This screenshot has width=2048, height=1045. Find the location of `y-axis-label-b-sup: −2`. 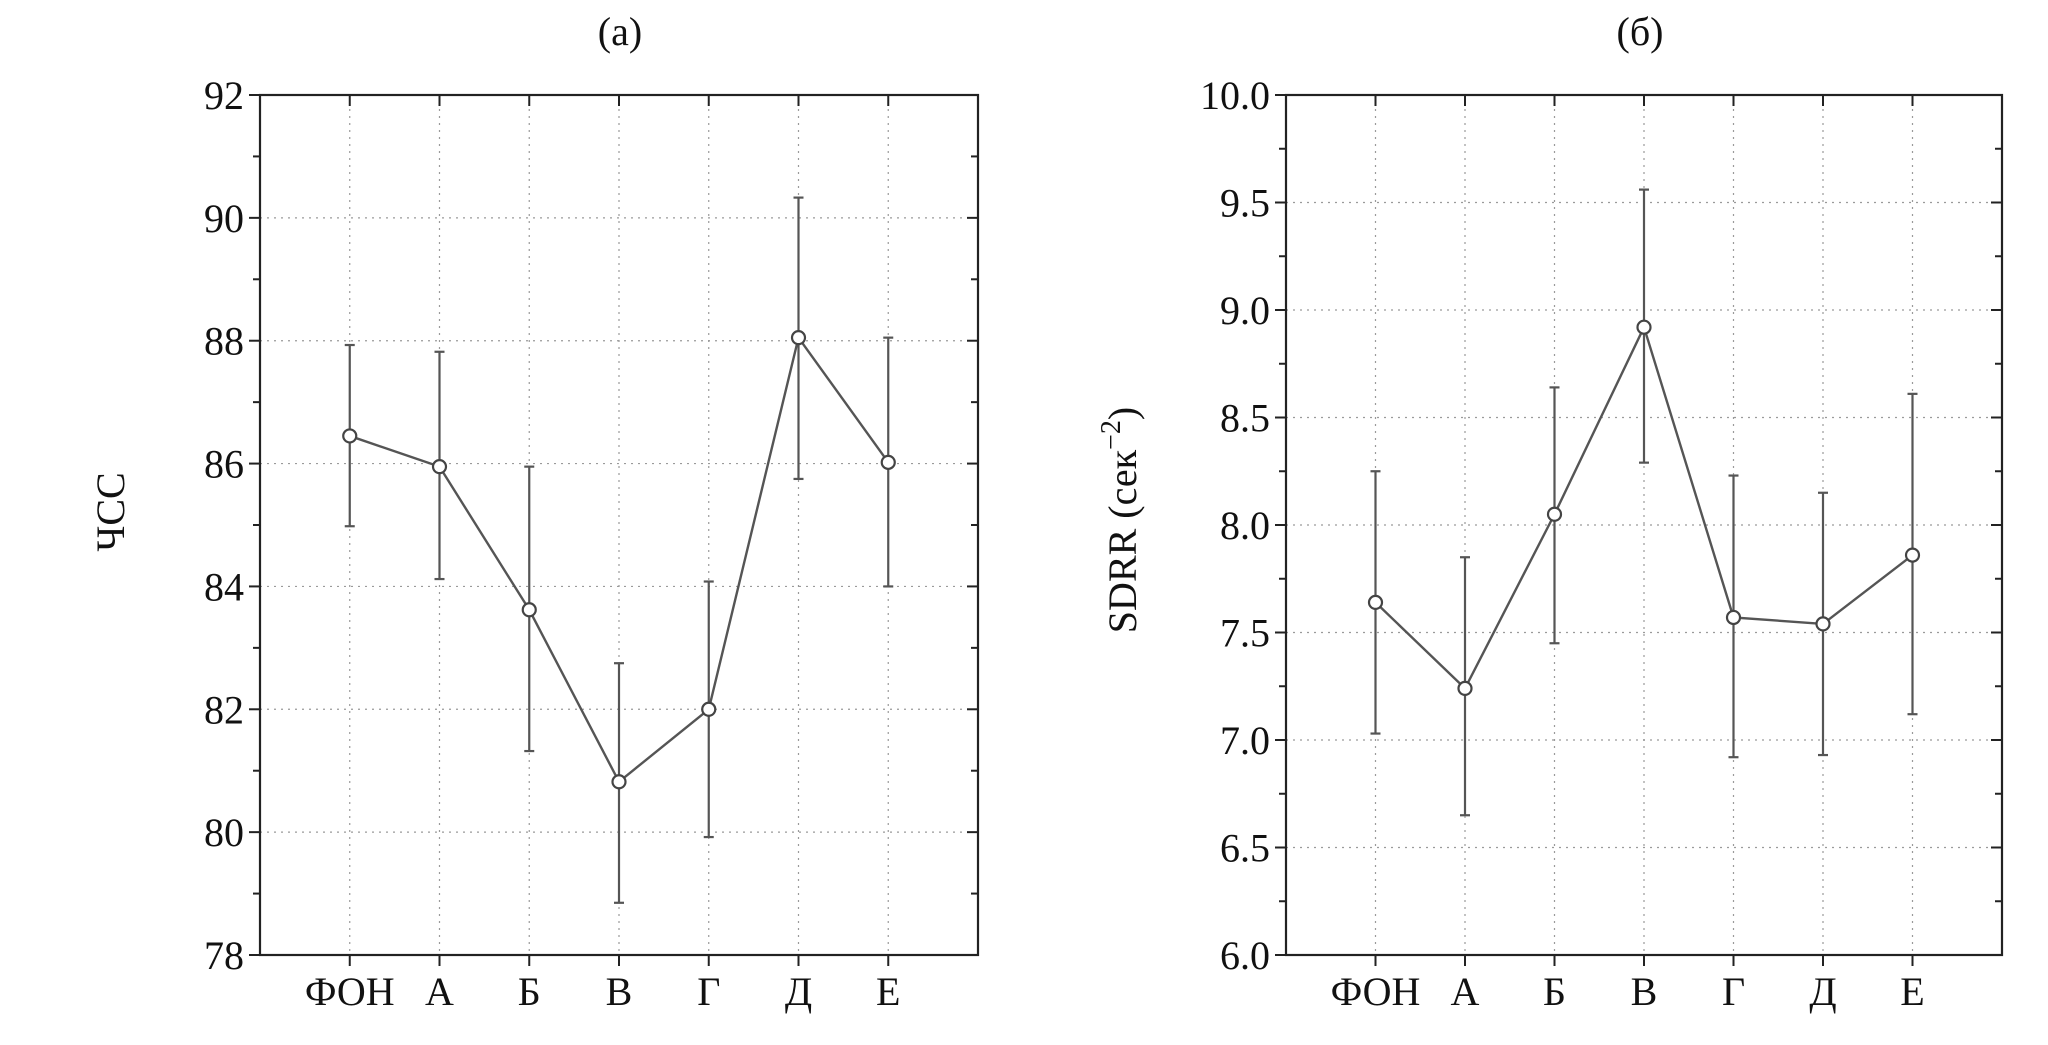

y-axis-label-b-sup: −2 is located at coordinates (1111, 435).